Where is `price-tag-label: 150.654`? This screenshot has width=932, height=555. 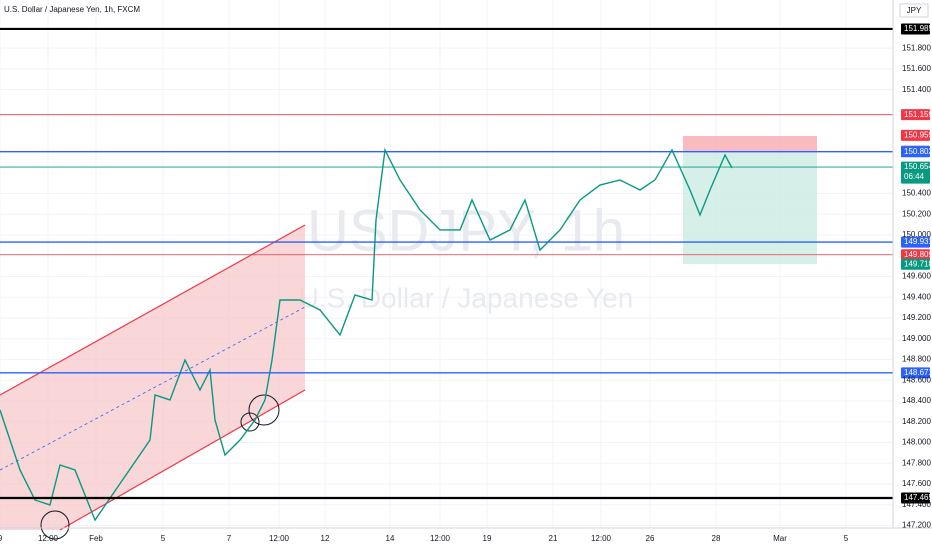
price-tag-label: 150.654 is located at coordinates (918, 166).